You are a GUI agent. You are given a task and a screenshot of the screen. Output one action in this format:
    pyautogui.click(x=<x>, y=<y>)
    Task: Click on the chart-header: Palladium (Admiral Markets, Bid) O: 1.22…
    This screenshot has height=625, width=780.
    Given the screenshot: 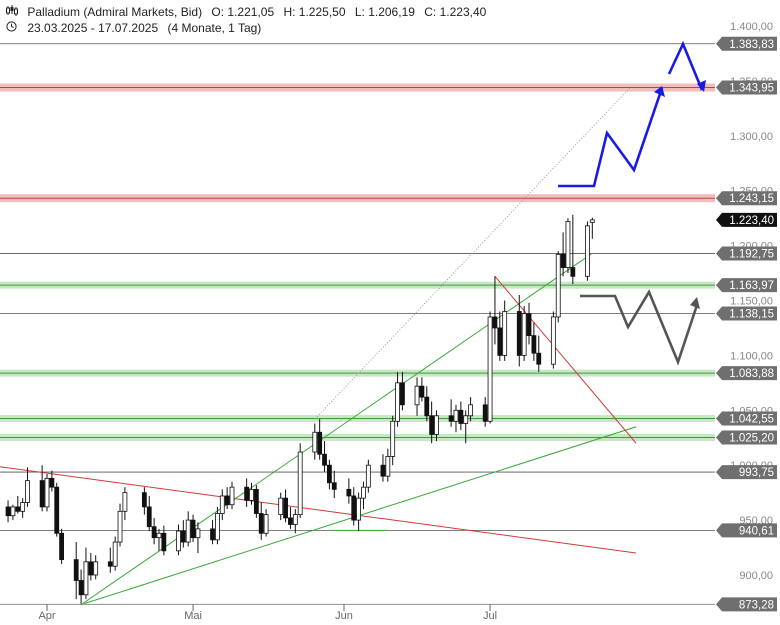 What is the action you would take?
    pyautogui.click(x=249, y=12)
    